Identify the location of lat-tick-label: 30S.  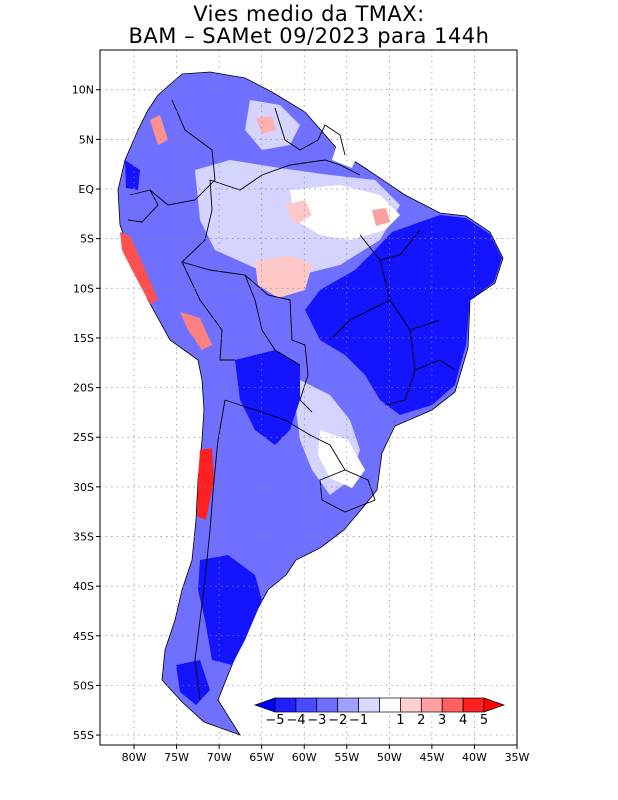
(83, 487).